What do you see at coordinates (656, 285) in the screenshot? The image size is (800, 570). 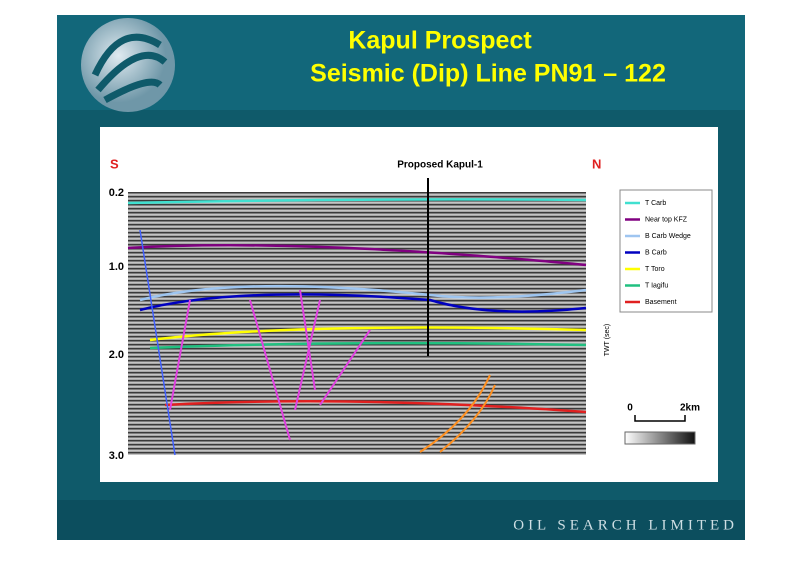 I see `legend-label: T Iagifu` at bounding box center [656, 285].